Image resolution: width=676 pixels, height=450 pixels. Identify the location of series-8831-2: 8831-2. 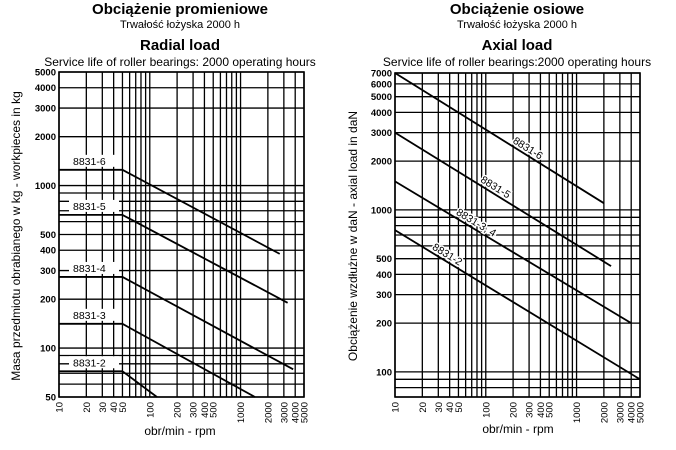
(108, 377).